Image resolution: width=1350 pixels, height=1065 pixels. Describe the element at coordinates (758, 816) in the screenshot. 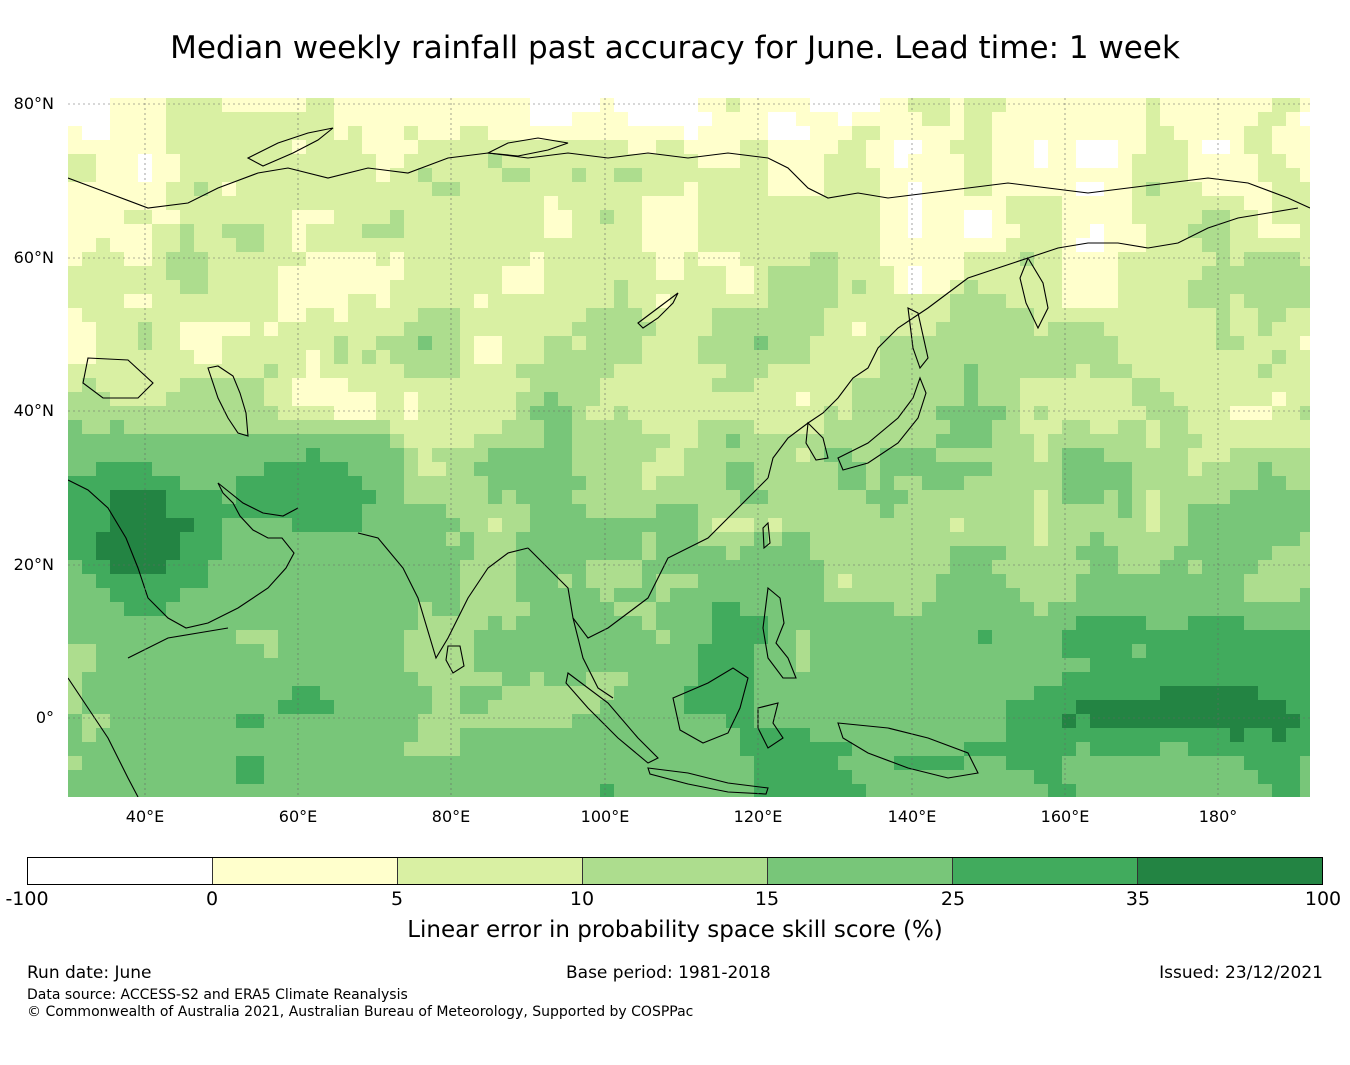

I see `lon-label-120e: 120°E` at that location.